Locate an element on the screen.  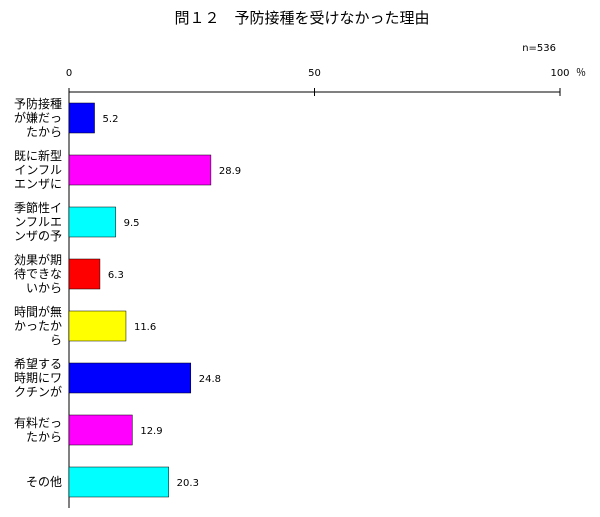
category-label-line: 時間が無 is located at coordinates (38, 311).